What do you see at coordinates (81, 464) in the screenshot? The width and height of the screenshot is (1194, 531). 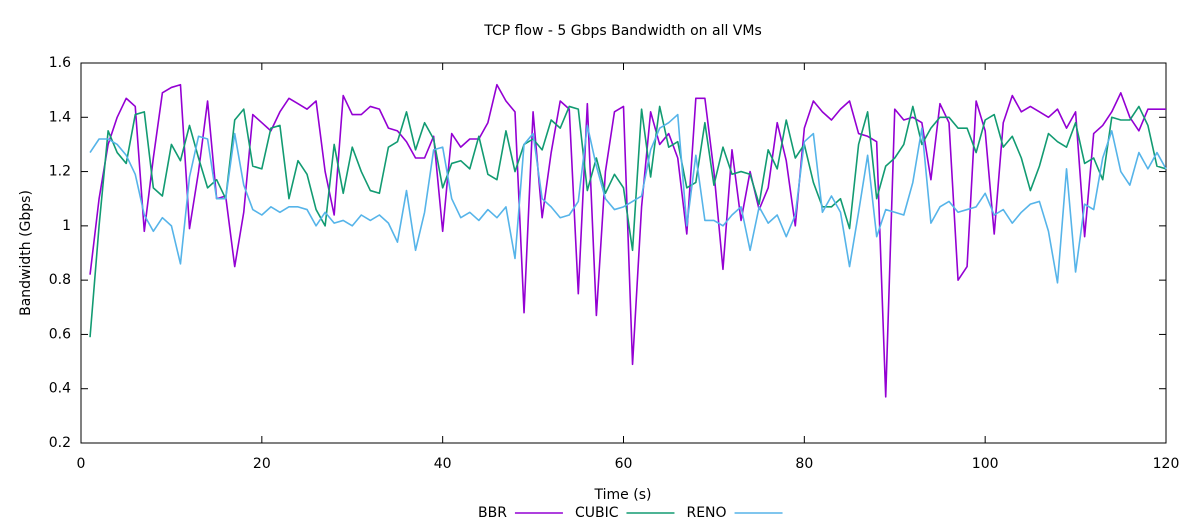 I see `x-tick-label: 0` at bounding box center [81, 464].